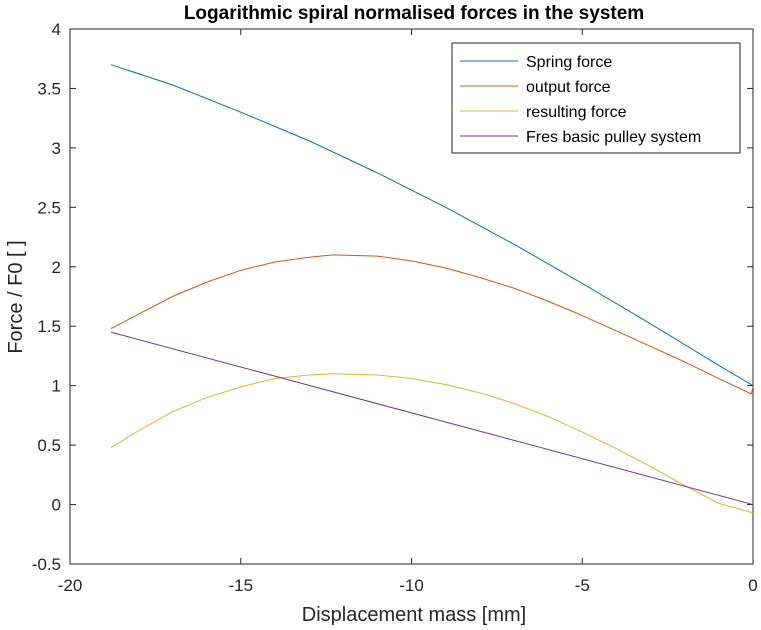  I want to click on legend-entry: Spring force, so click(569, 62).